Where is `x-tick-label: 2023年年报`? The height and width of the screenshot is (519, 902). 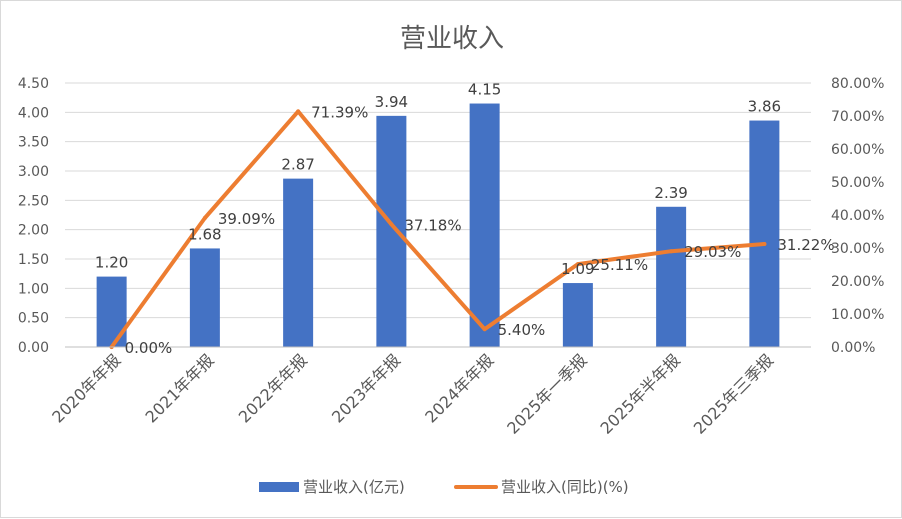 x-tick-label: 2023年年报 is located at coordinates (366, 388).